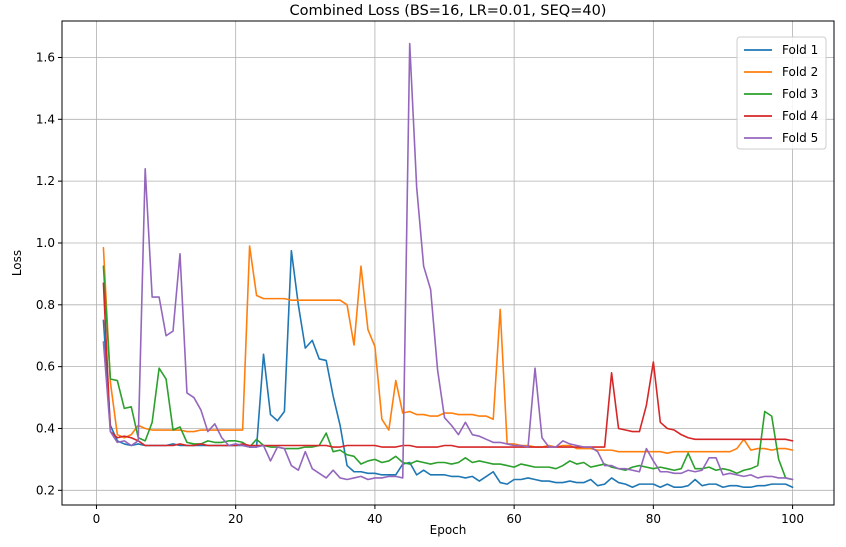 The image size is (846, 547). I want to click on y-tick-label: 1.4, so click(45, 119).